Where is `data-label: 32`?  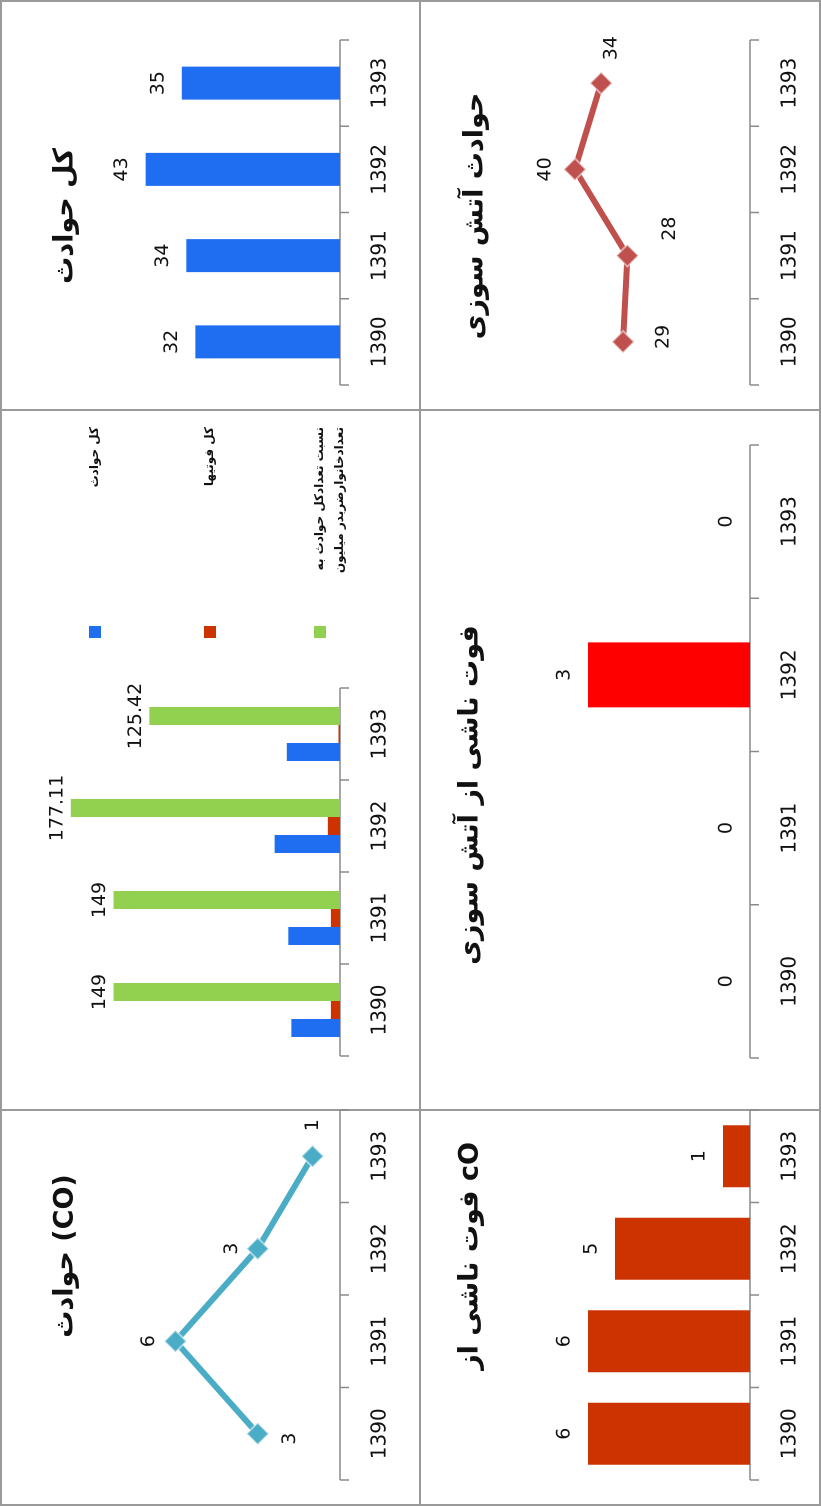
data-label: 32 is located at coordinates (171, 342).